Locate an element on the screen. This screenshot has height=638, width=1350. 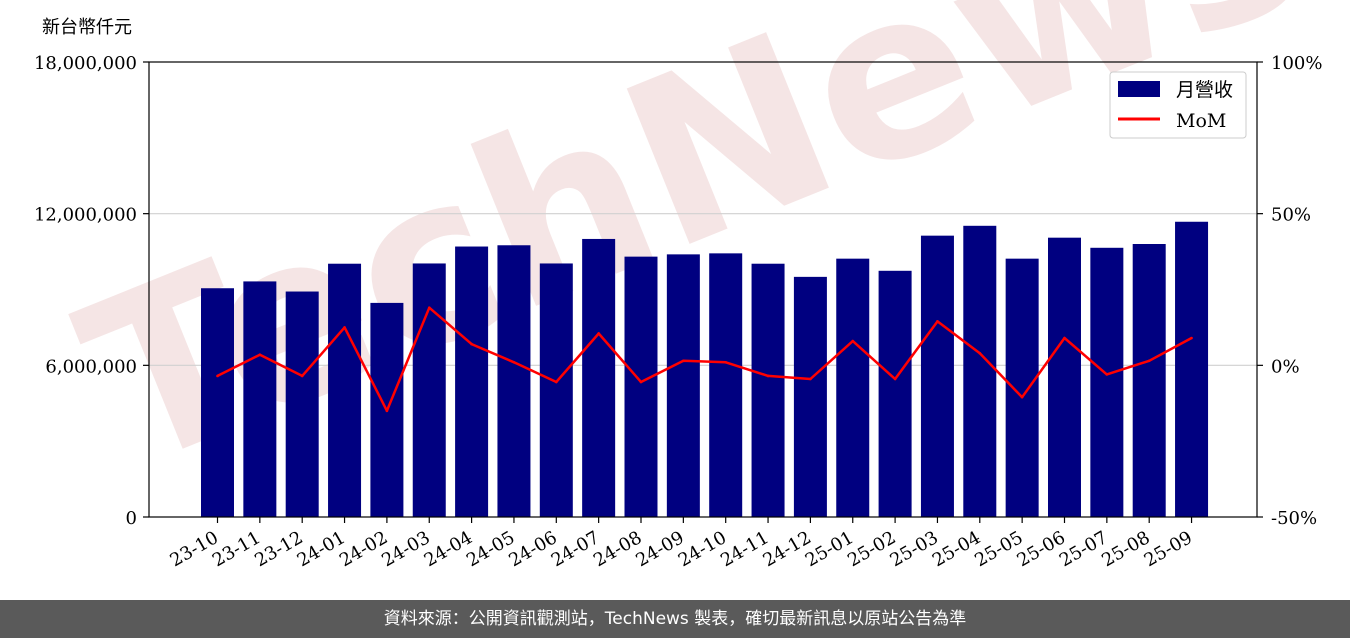
left-tick-label: 6,000,000 is located at coordinates (91, 366).